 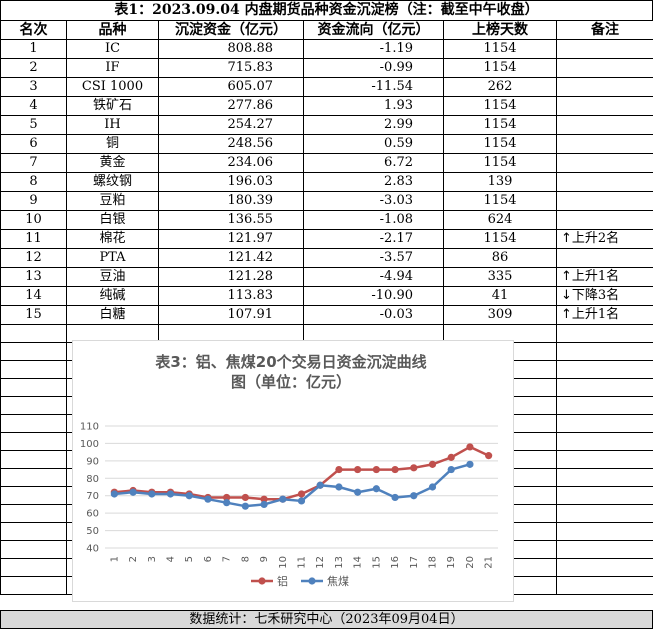 I want to click on cell-flow: -4.94, so click(x=373, y=277).